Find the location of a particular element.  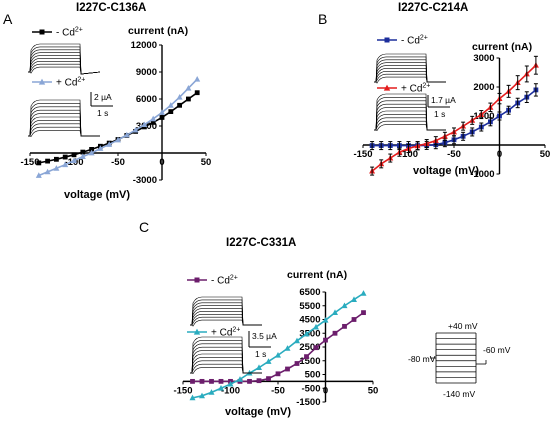

y-tick-label: 500 is located at coordinates (313, 375).